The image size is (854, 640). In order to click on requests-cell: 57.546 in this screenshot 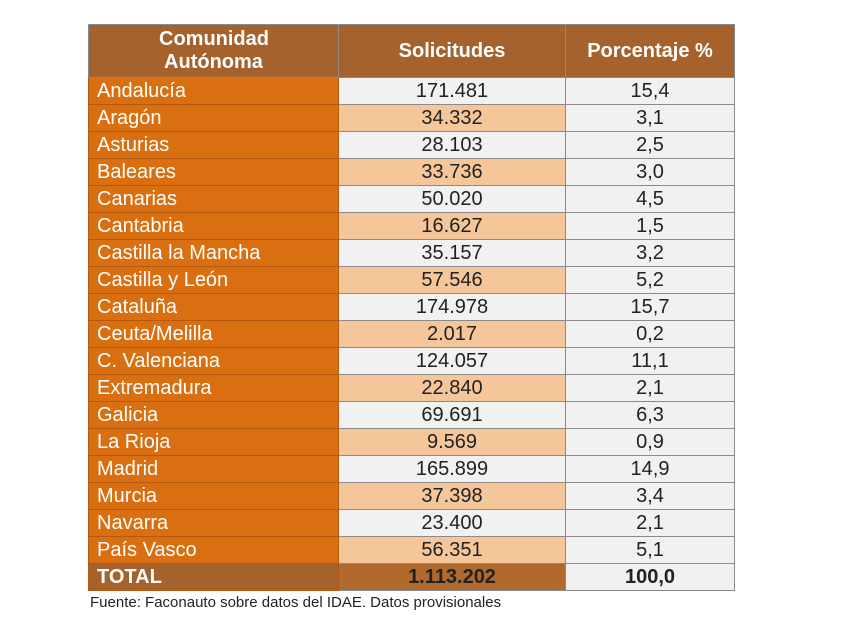, I will do `click(452, 280)`.